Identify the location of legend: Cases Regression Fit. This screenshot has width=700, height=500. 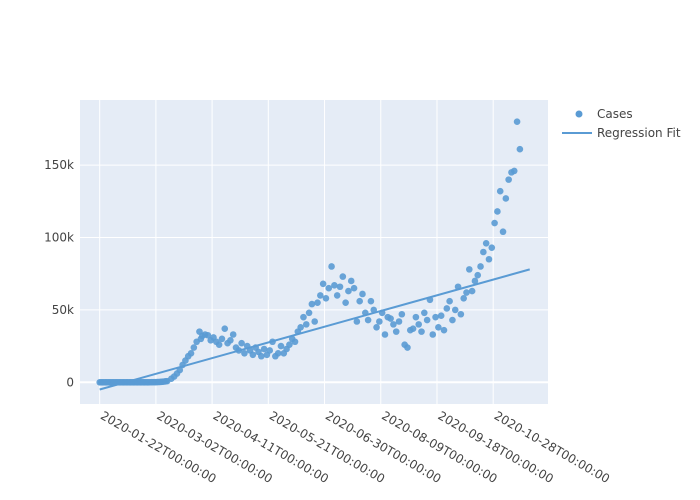
(621, 123).